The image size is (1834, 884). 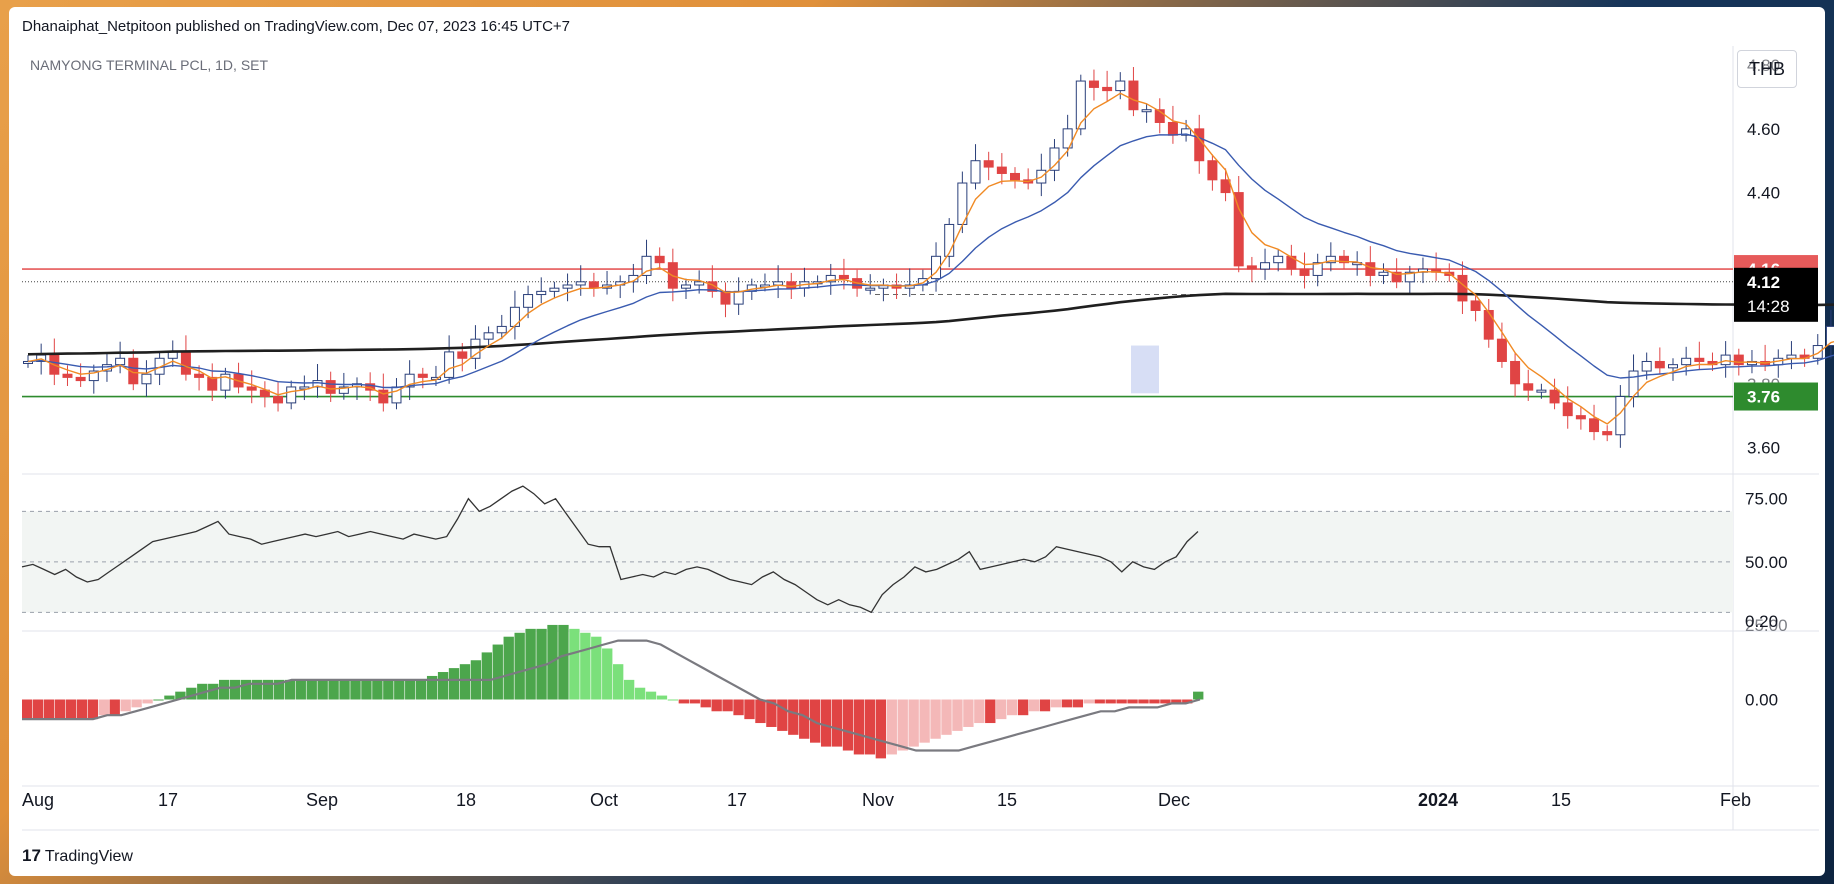 I want to click on countdown-label: 14:28, so click(x=1768, y=306).